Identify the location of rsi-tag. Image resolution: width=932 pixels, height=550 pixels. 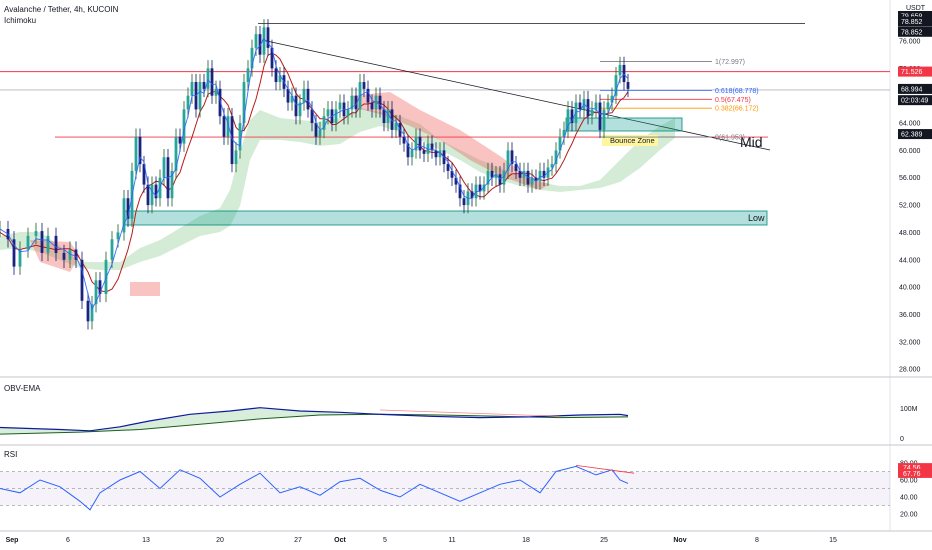
(915, 473).